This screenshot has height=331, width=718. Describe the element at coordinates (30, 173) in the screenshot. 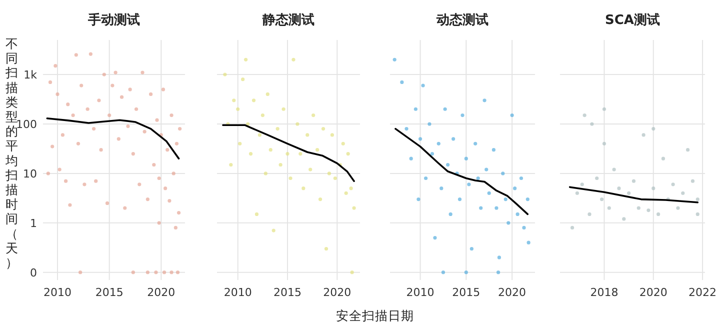

I see `y-tick-label: 10` at that location.